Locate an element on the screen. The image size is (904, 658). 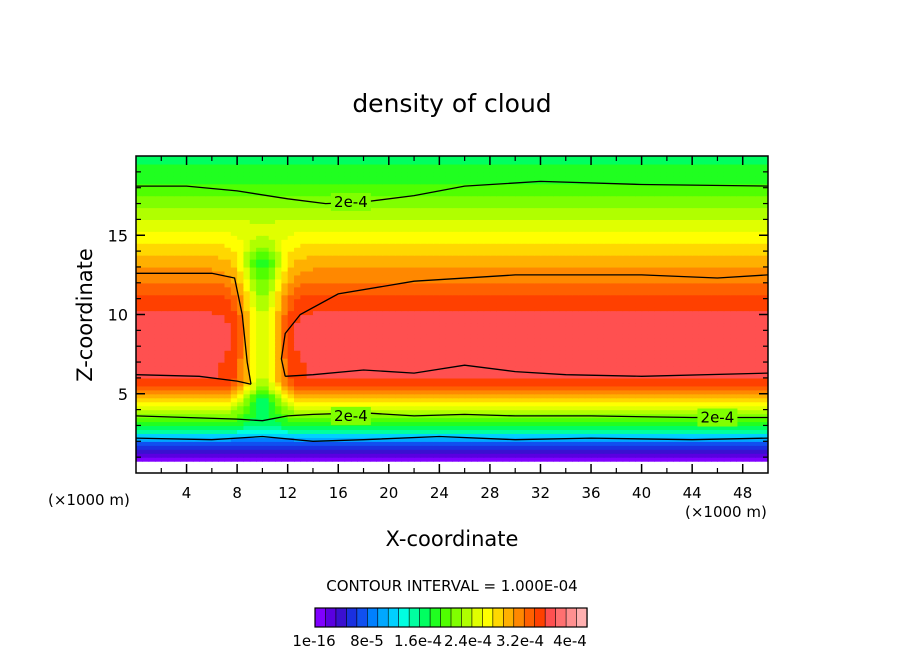
colorbar-label-5: 4e-4 is located at coordinates (570, 641).